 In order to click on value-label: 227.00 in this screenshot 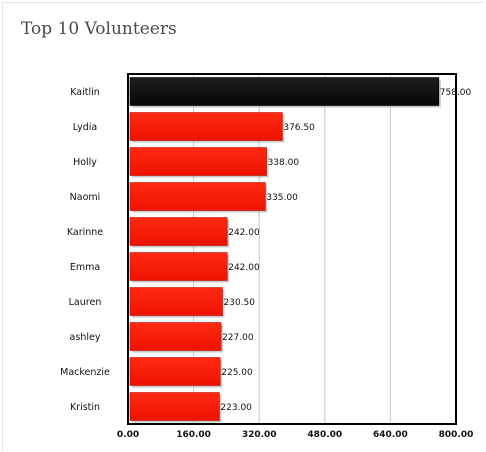, I will do `click(238, 338)`.